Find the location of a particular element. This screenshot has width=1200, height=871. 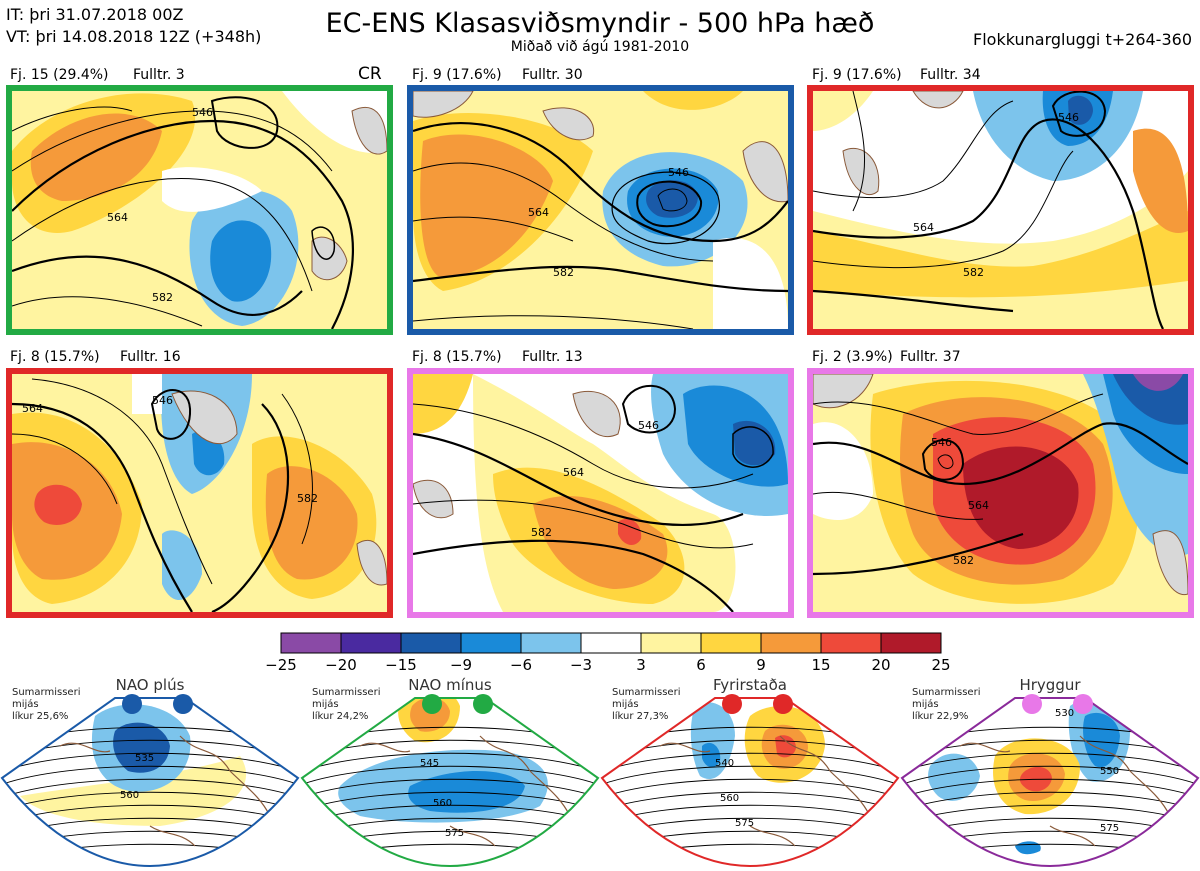

regime-title: NAO plús is located at coordinates (150, 685).